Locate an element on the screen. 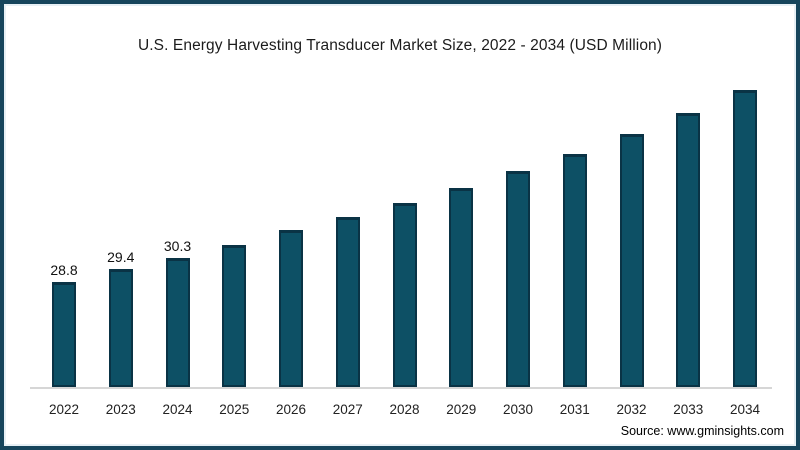  x-tick-label-2030: 2030 is located at coordinates (518, 409).